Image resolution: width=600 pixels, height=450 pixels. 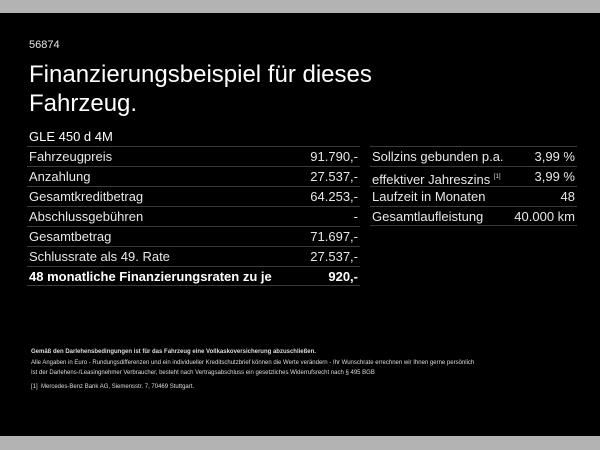 I want to click on row-label: Anzahlung, so click(x=60, y=176).